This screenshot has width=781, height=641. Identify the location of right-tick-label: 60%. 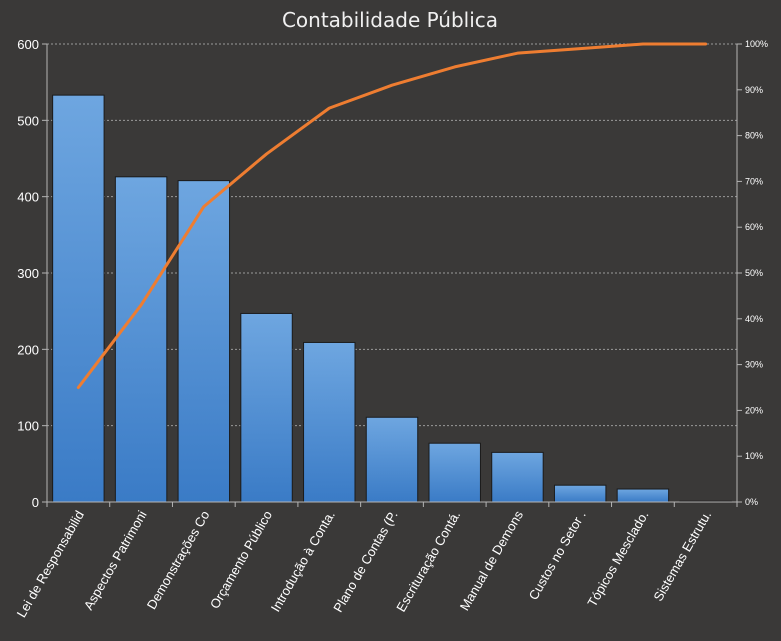
(754, 227).